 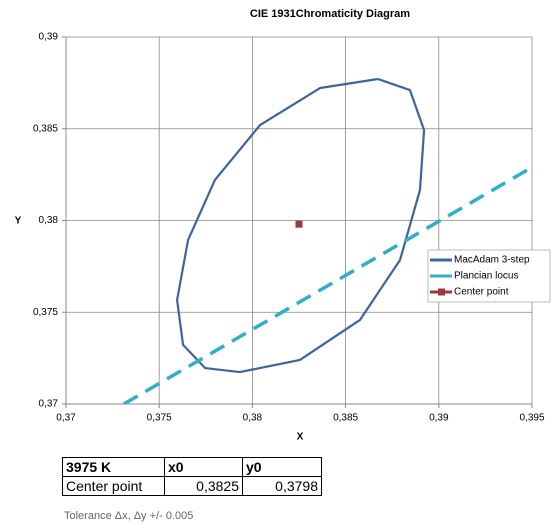 What do you see at coordinates (481, 292) in the screenshot?
I see `legend-label: Center point` at bounding box center [481, 292].